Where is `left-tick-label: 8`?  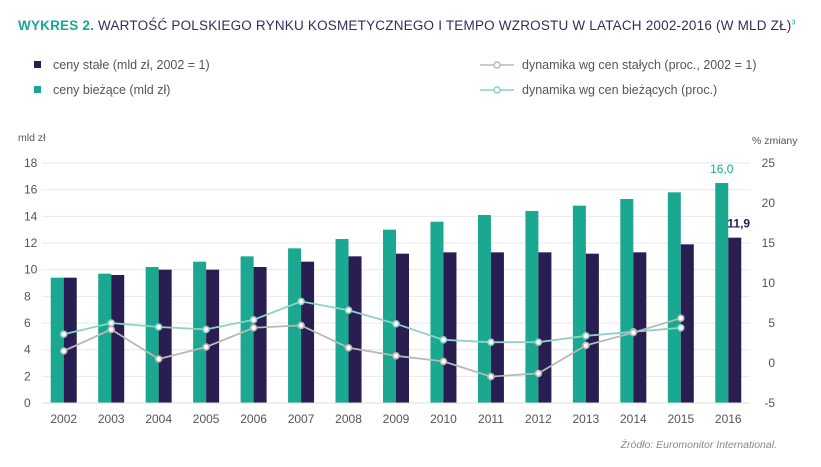
left-tick-label: 8 is located at coordinates (27, 296).